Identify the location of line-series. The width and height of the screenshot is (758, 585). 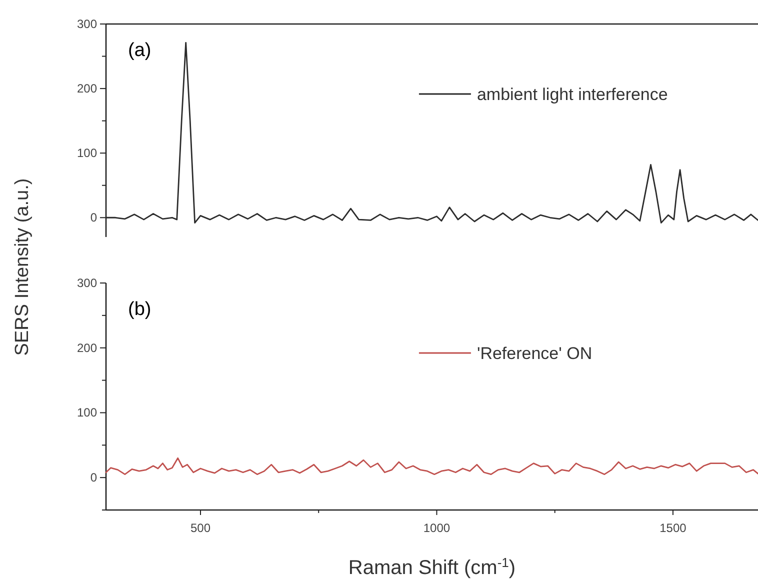
(431, 466).